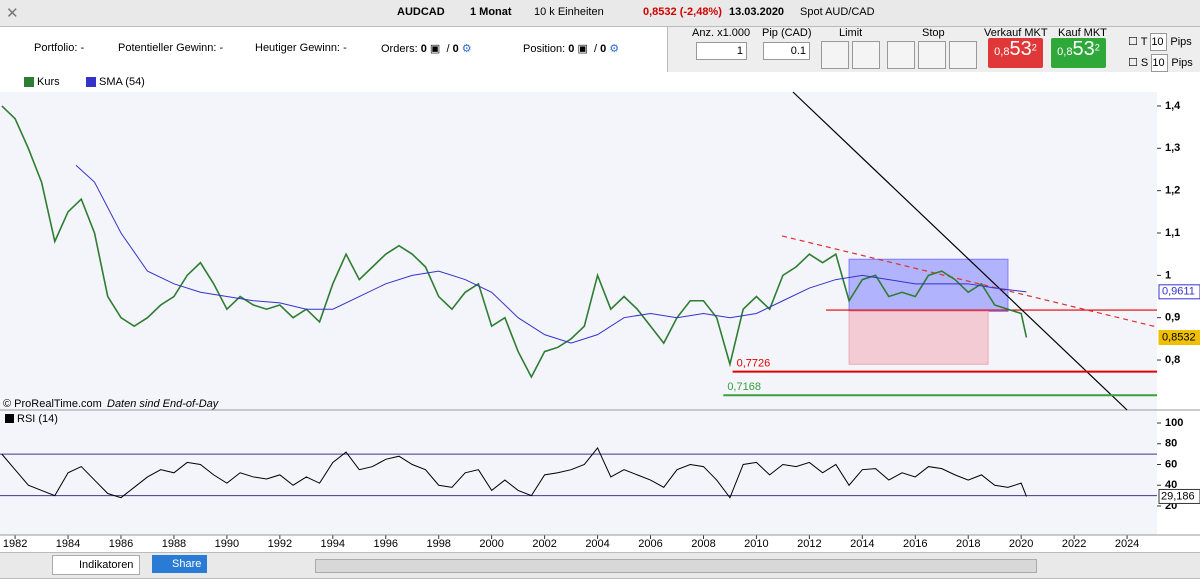 This screenshot has width=1200, height=579. I want to click on y-tick-label: 0,9, so click(1172, 318).